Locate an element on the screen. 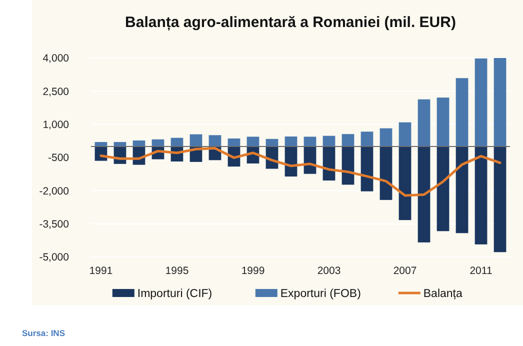 The width and height of the screenshot is (523, 346). x-tick-label: 2011 is located at coordinates (481, 271).